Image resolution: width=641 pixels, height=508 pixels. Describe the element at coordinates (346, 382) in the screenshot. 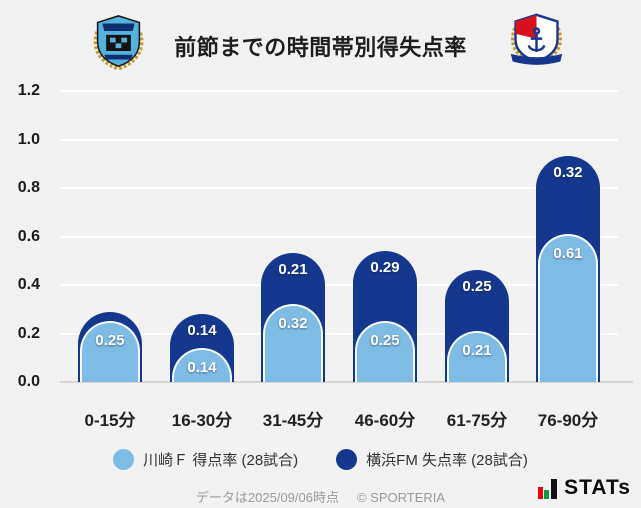

I see `x-axis-baseline` at that location.